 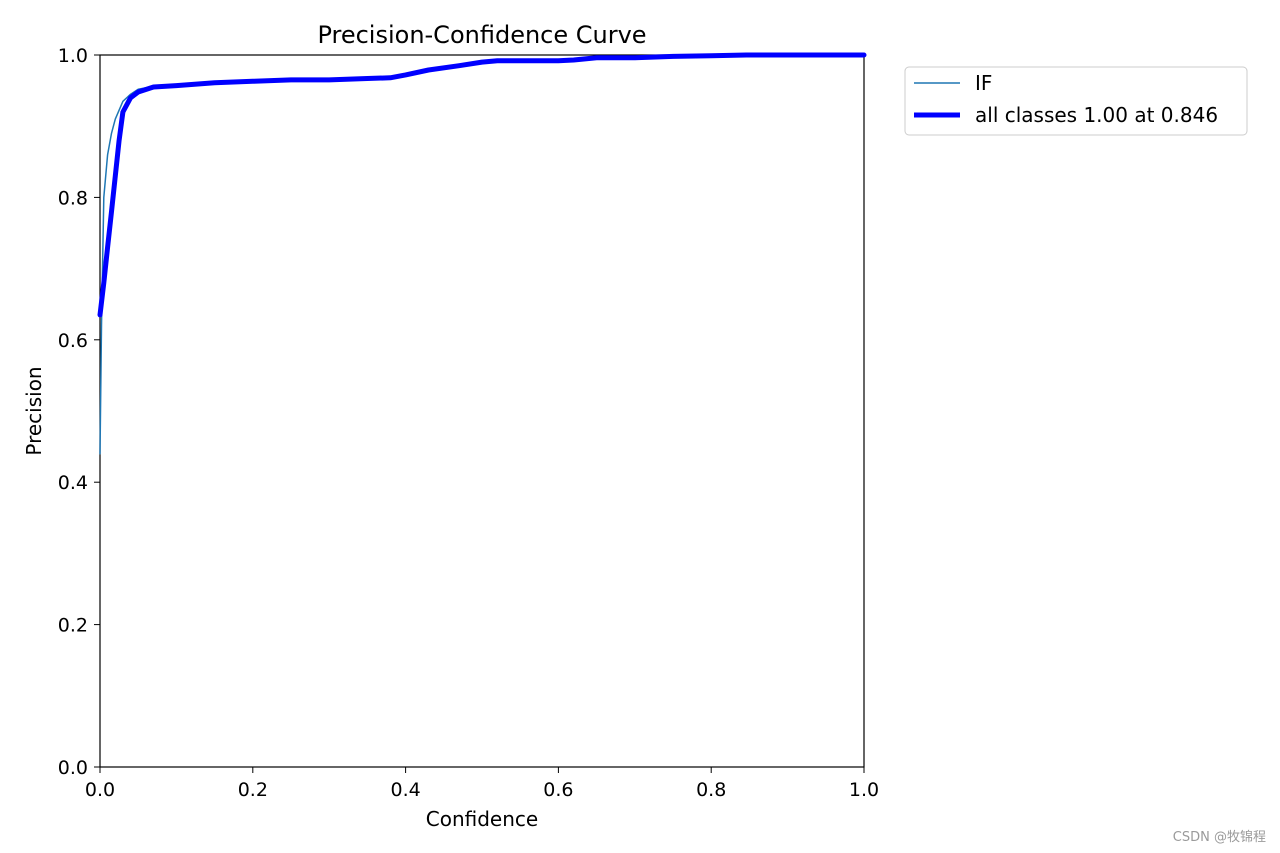 What do you see at coordinates (1219, 837) in the screenshot?
I see `watermark: CSDN @牧锦程` at bounding box center [1219, 837].